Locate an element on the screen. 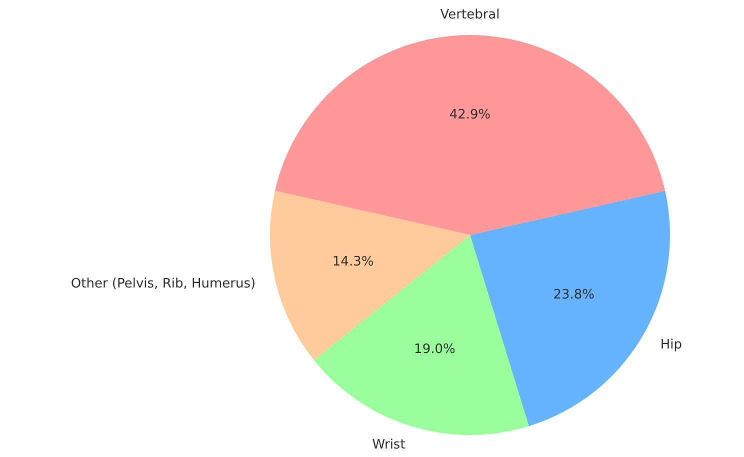  data-label: 14.3% is located at coordinates (353, 262).